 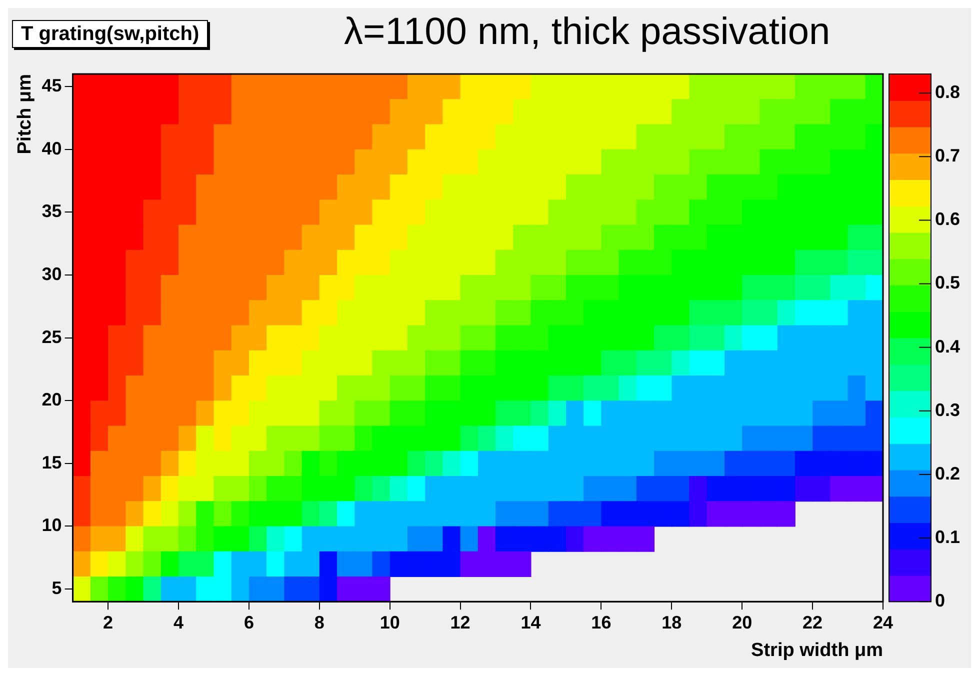 I want to click on color-bar-label: 0.8, so click(x=947, y=92).